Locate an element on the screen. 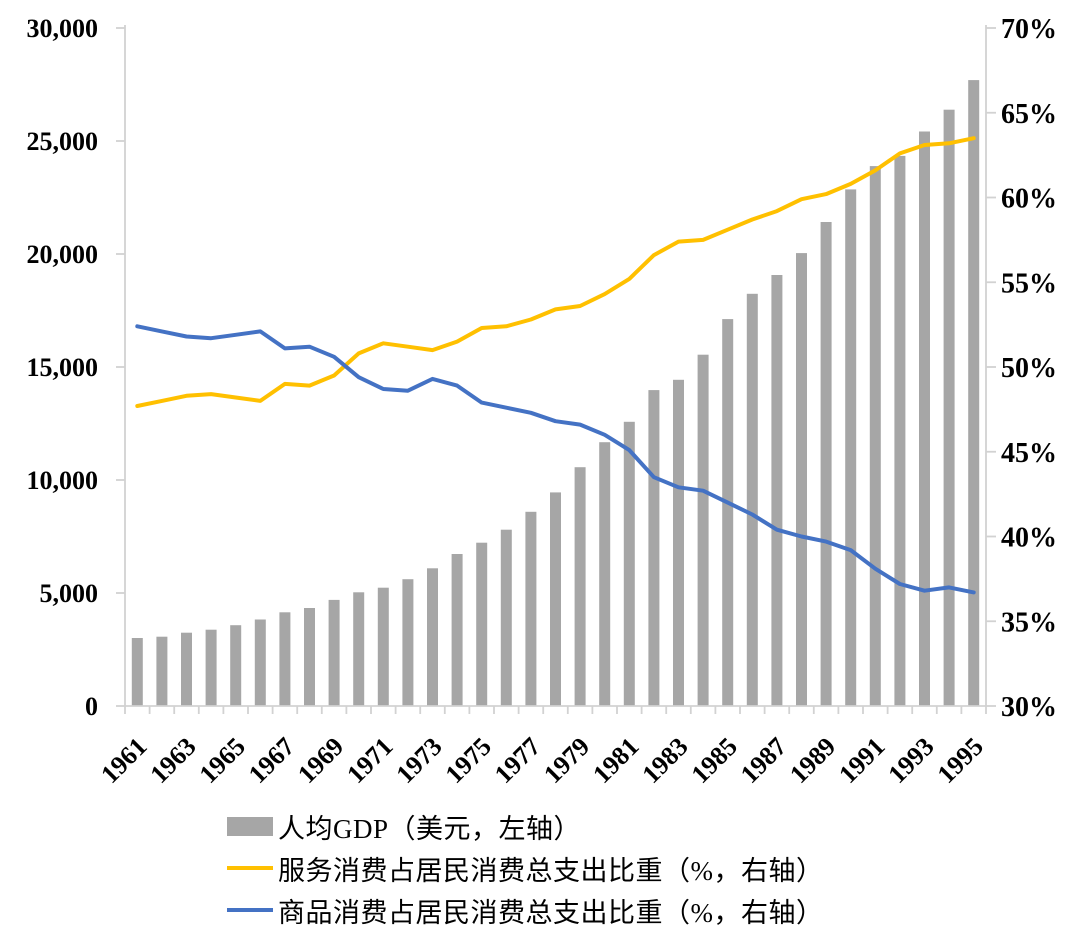 The width and height of the screenshot is (1080, 942). right-axis-tick-label: 55% is located at coordinates (1029, 283).